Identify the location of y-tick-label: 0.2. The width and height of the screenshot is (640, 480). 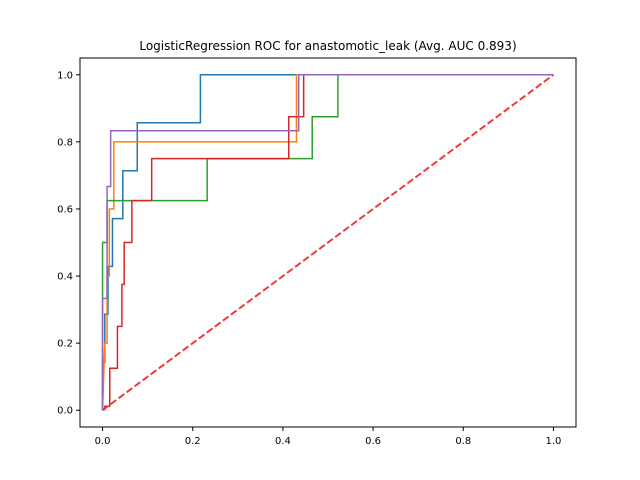
(65, 344).